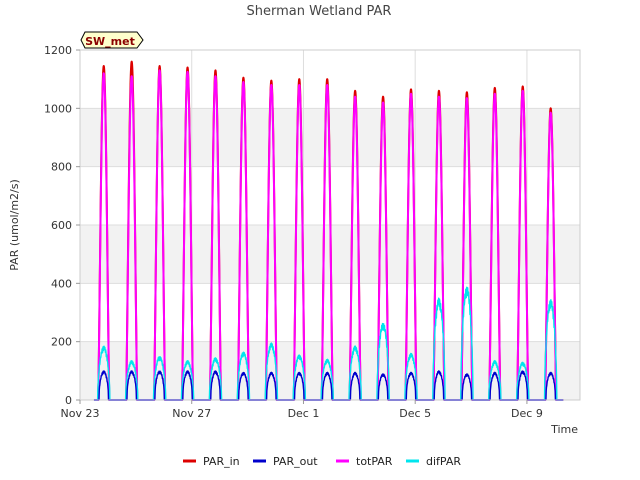 This screenshot has height=480, width=640. I want to click on site-badge: SW_met, so click(112, 40).